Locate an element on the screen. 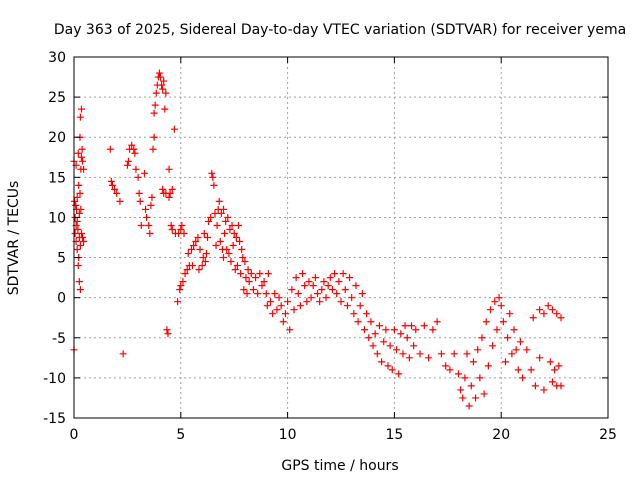 This screenshot has height=480, width=640. x-tick-labels: 0 5 10 15 20 25 is located at coordinates (343, 435).